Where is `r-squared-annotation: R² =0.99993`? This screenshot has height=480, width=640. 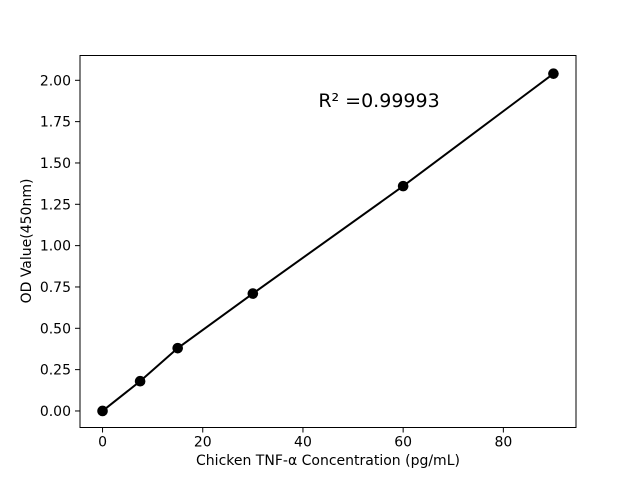 r-squared-annotation: R² =0.99993 is located at coordinates (379, 101).